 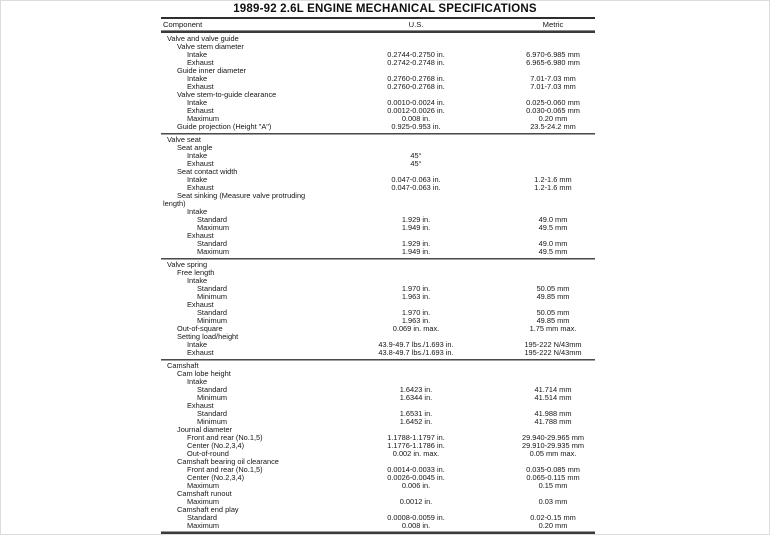 What do you see at coordinates (183, 365) in the screenshot?
I see `component-label: Camshaft` at bounding box center [183, 365].